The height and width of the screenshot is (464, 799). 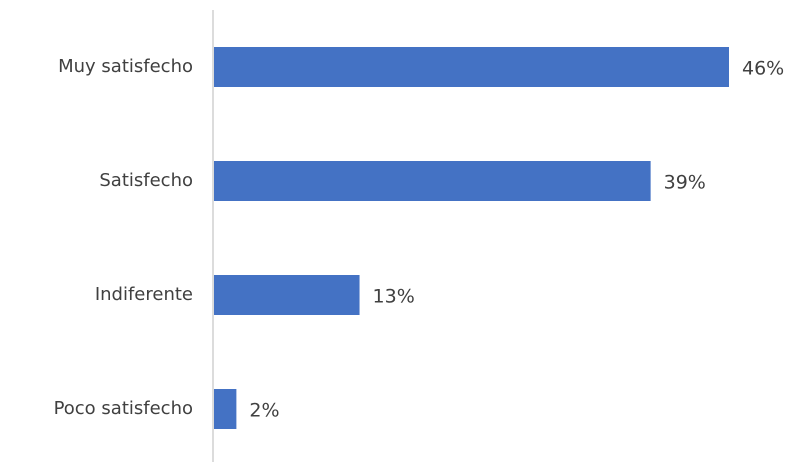 I want to click on value-label: 13%, so click(x=394, y=297).